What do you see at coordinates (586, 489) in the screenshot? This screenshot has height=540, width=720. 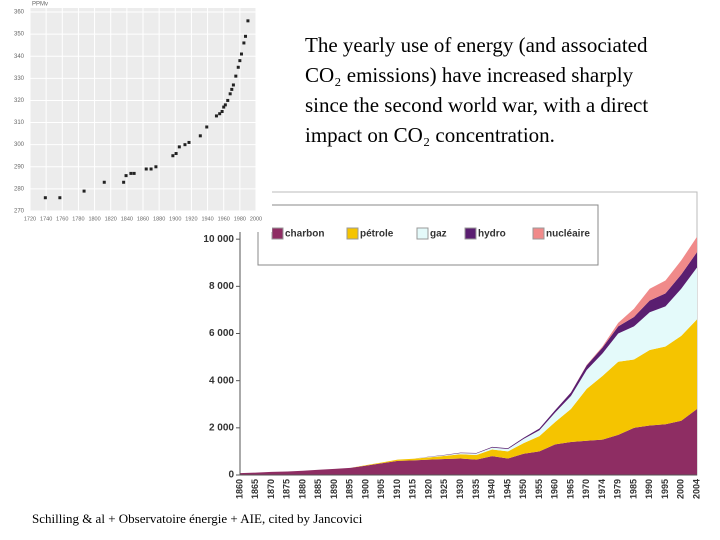 I see `x-tick-label: 1970` at bounding box center [586, 489].